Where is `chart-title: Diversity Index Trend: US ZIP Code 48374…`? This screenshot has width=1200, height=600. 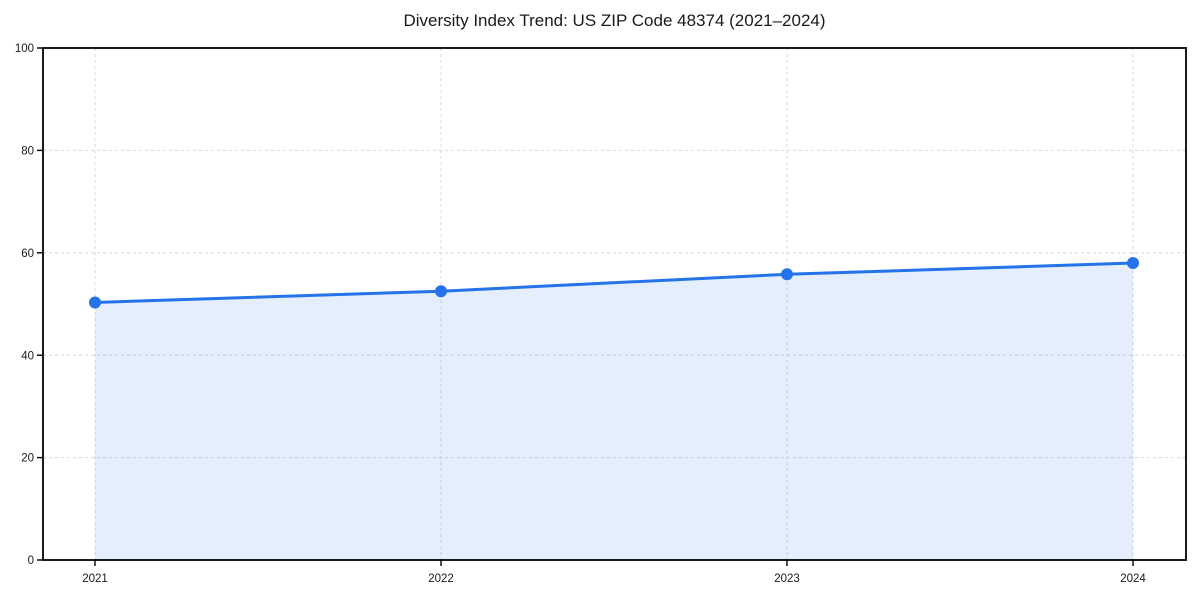
chart-title: Diversity Index Trend: US ZIP Code 48374… is located at coordinates (614, 20).